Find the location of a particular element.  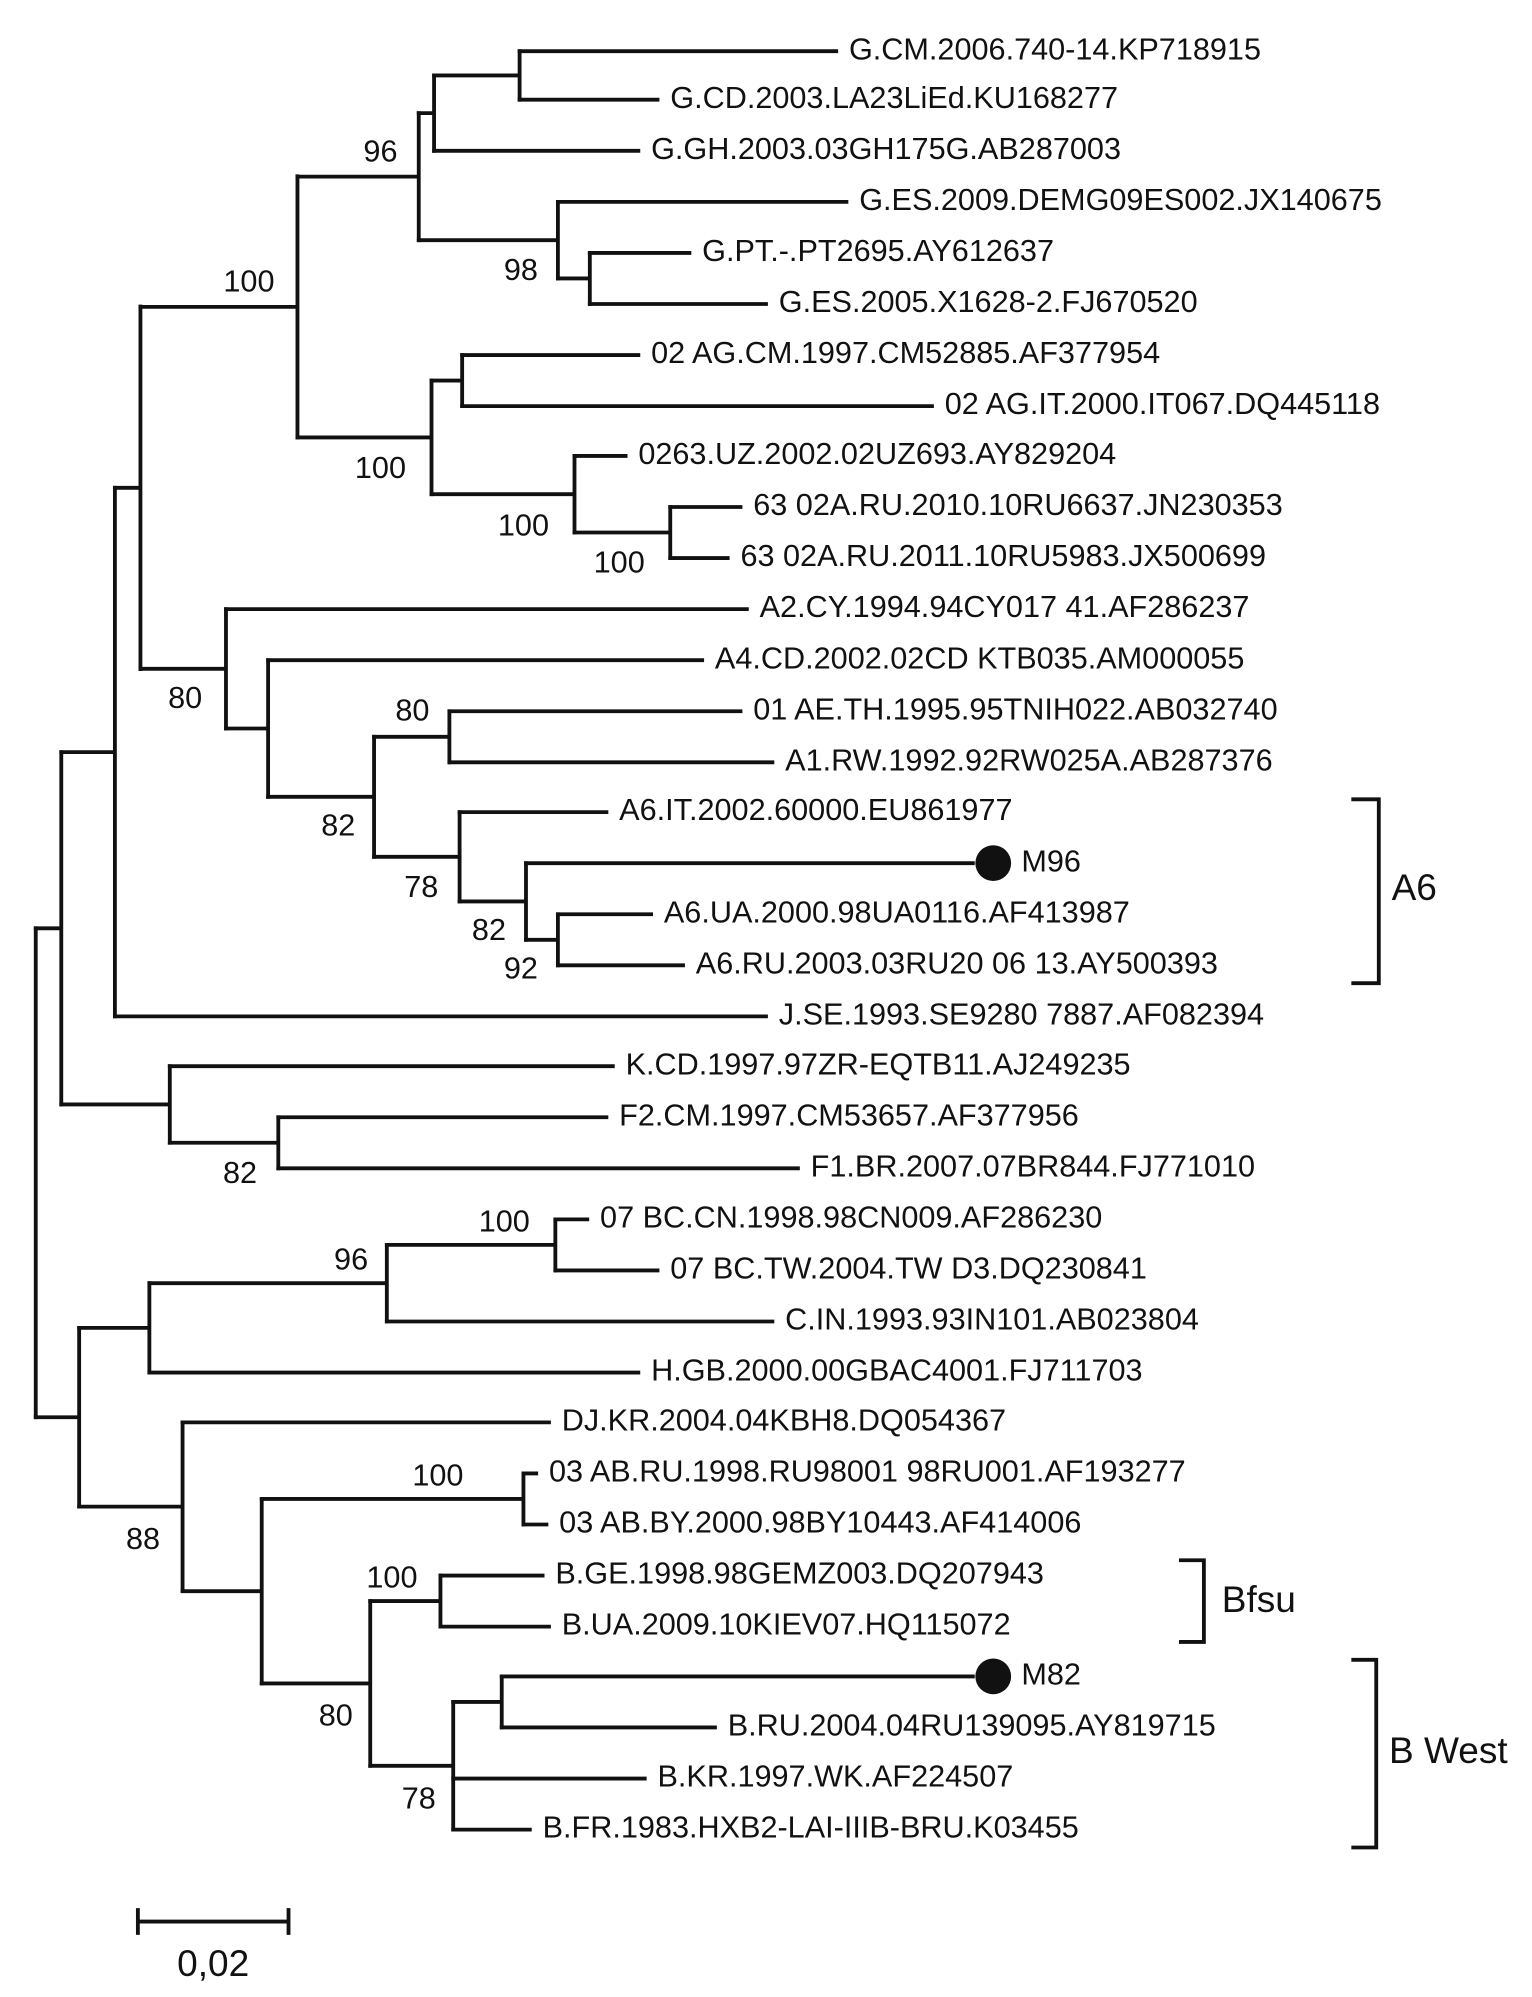

leaf-label: A1.RW.1992.92RW025A.AB287376 is located at coordinates (1029, 760).